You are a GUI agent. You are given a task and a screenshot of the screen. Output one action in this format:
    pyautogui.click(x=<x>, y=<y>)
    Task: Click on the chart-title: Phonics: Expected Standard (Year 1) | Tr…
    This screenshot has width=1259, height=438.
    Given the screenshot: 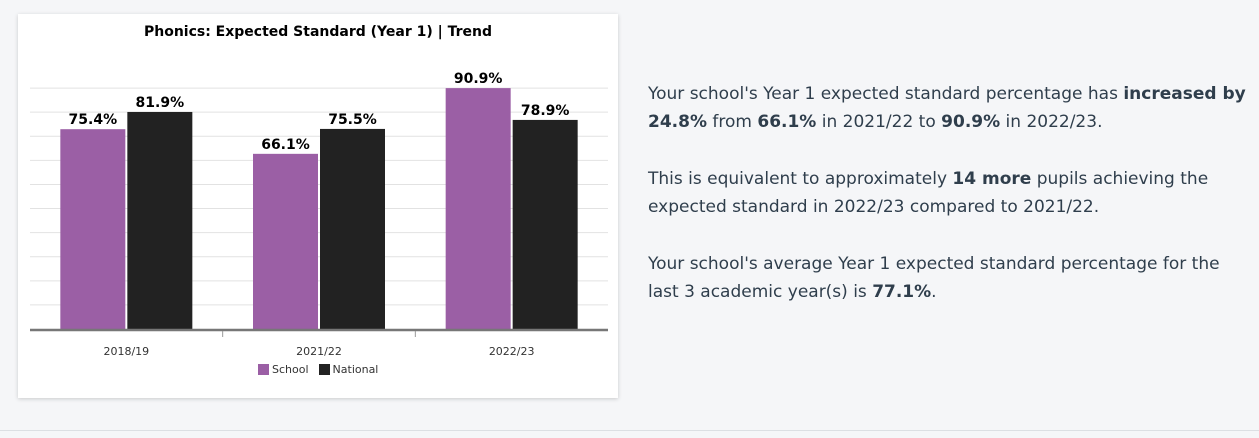 What is the action you would take?
    pyautogui.click(x=318, y=32)
    